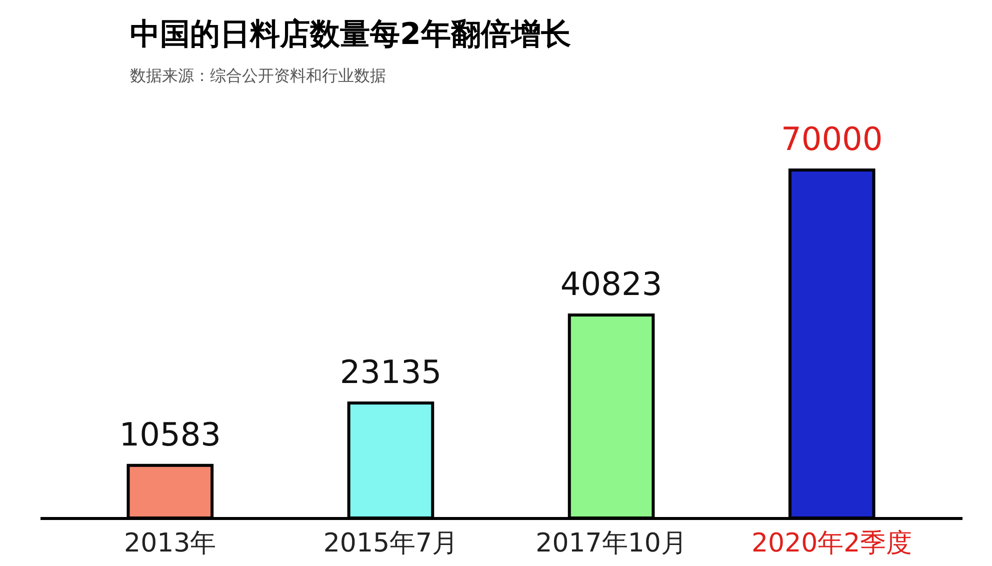 This screenshot has width=992, height=566. Describe the element at coordinates (831, 139) in the screenshot. I see `data-label: 70000` at that location.